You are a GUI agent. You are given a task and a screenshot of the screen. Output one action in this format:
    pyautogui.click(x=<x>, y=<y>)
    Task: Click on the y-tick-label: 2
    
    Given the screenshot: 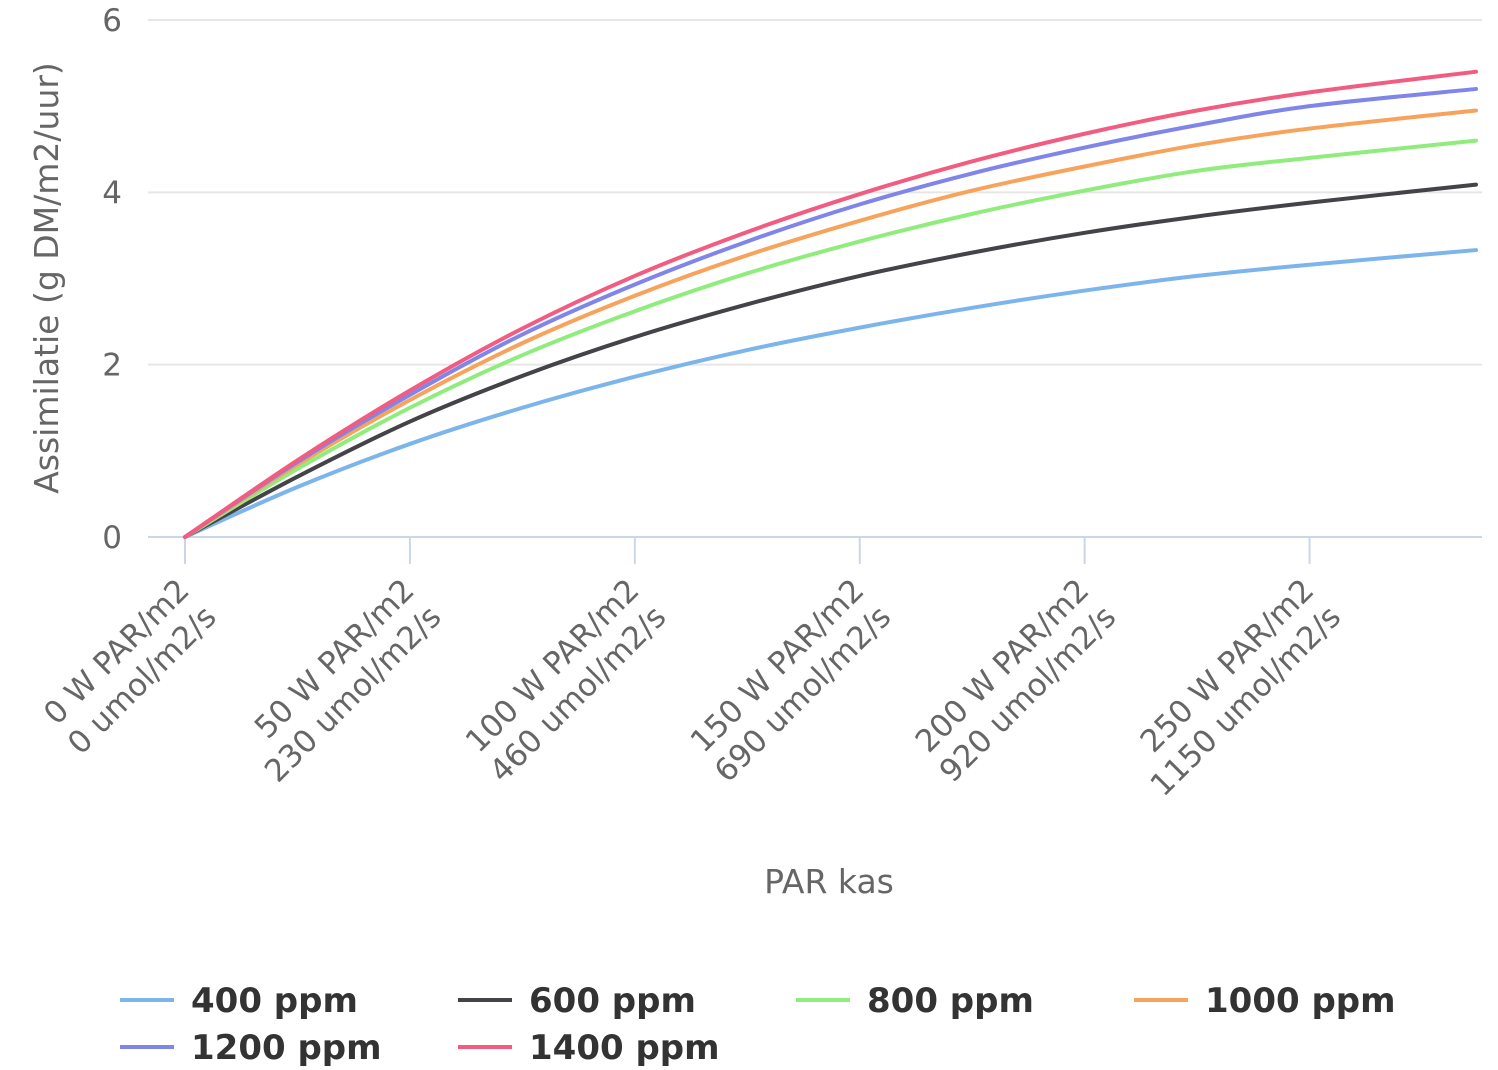 What is the action you would take?
    pyautogui.click(x=112, y=366)
    